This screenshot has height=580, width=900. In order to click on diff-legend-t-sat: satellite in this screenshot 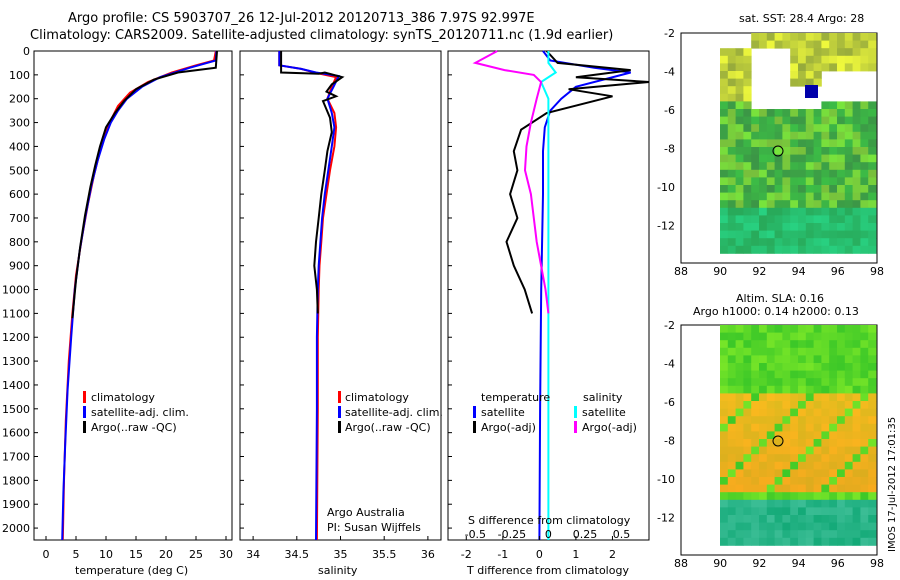, I will do `click(503, 412)`.